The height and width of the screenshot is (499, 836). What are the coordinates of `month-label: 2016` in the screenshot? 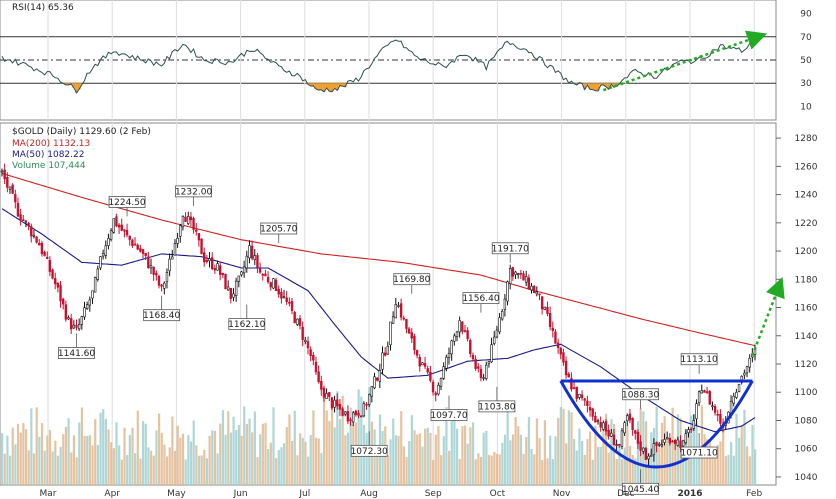 It's located at (689, 494).